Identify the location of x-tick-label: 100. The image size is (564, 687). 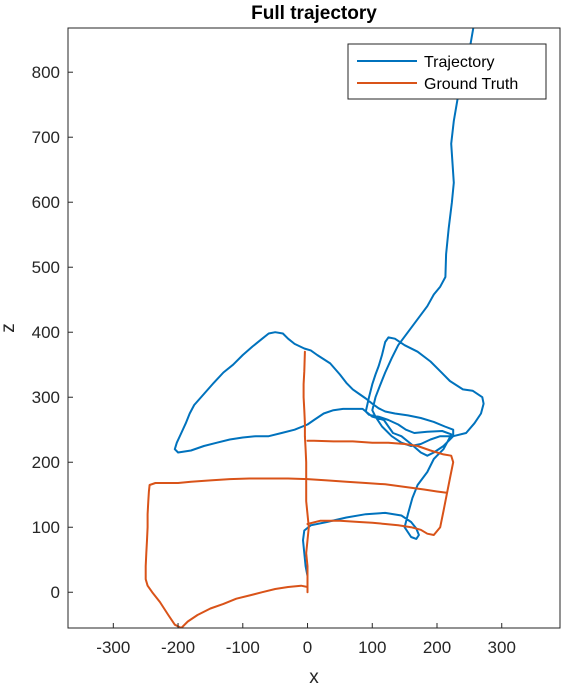
(372, 647).